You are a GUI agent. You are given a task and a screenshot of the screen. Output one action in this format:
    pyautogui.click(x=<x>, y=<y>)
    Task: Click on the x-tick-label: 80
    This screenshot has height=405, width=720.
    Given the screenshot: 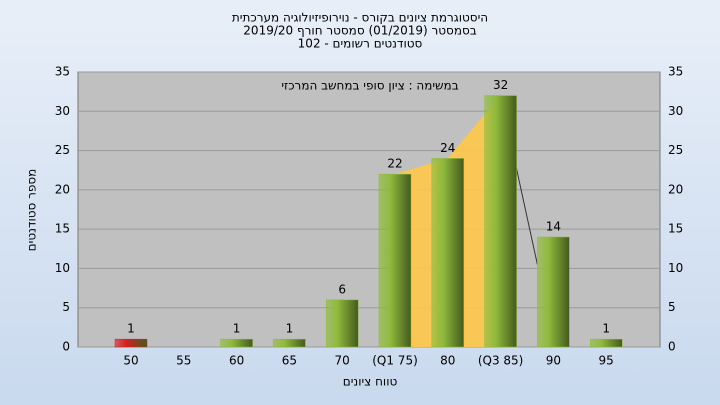 What is the action you would take?
    pyautogui.click(x=447, y=361)
    